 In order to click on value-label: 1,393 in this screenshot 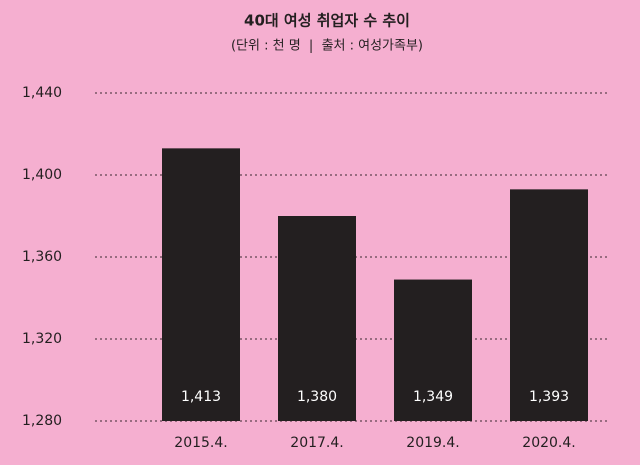, I will do `click(549, 397)`.